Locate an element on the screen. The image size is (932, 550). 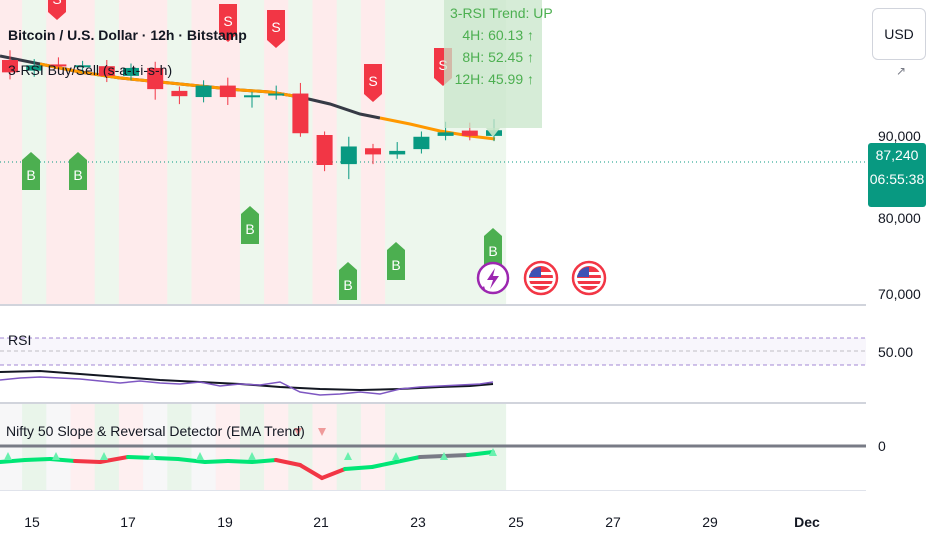
price-label-90000: 90,000 is located at coordinates (899, 136).